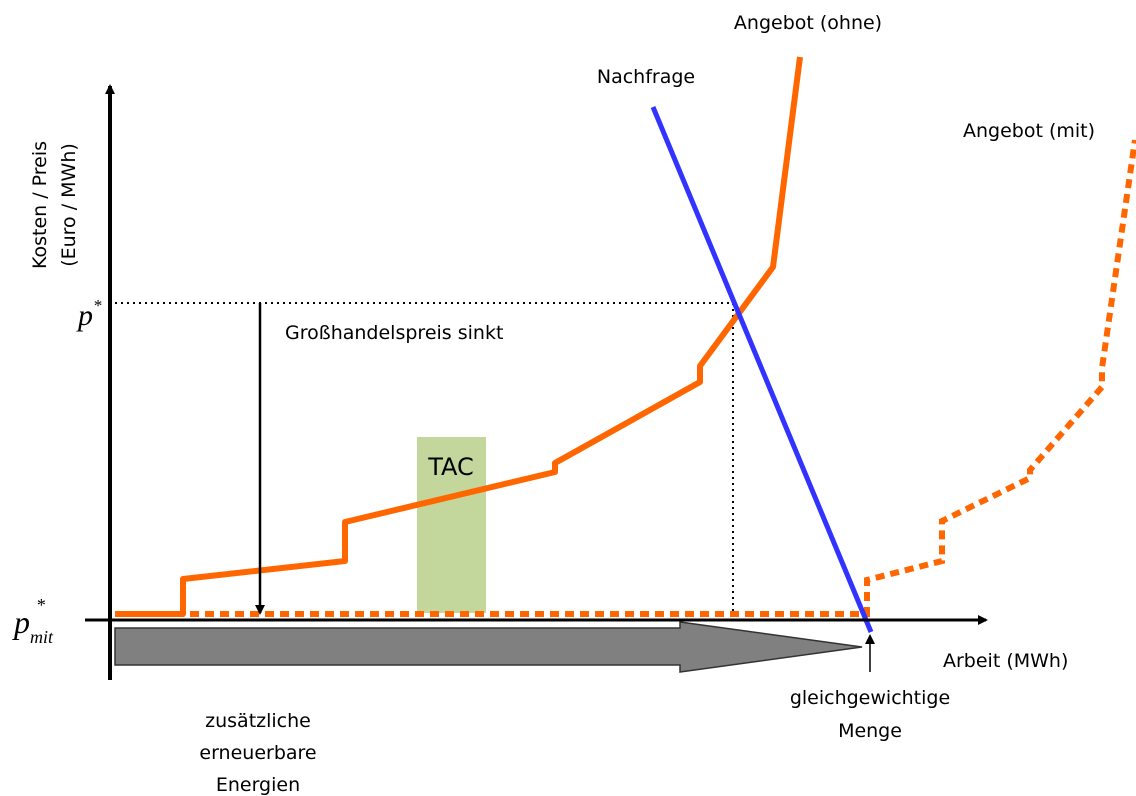 This screenshot has height=796, width=1136. Describe the element at coordinates (870, 698) in the screenshot. I see `equilibrium-label: gleichgewichtige` at that location.